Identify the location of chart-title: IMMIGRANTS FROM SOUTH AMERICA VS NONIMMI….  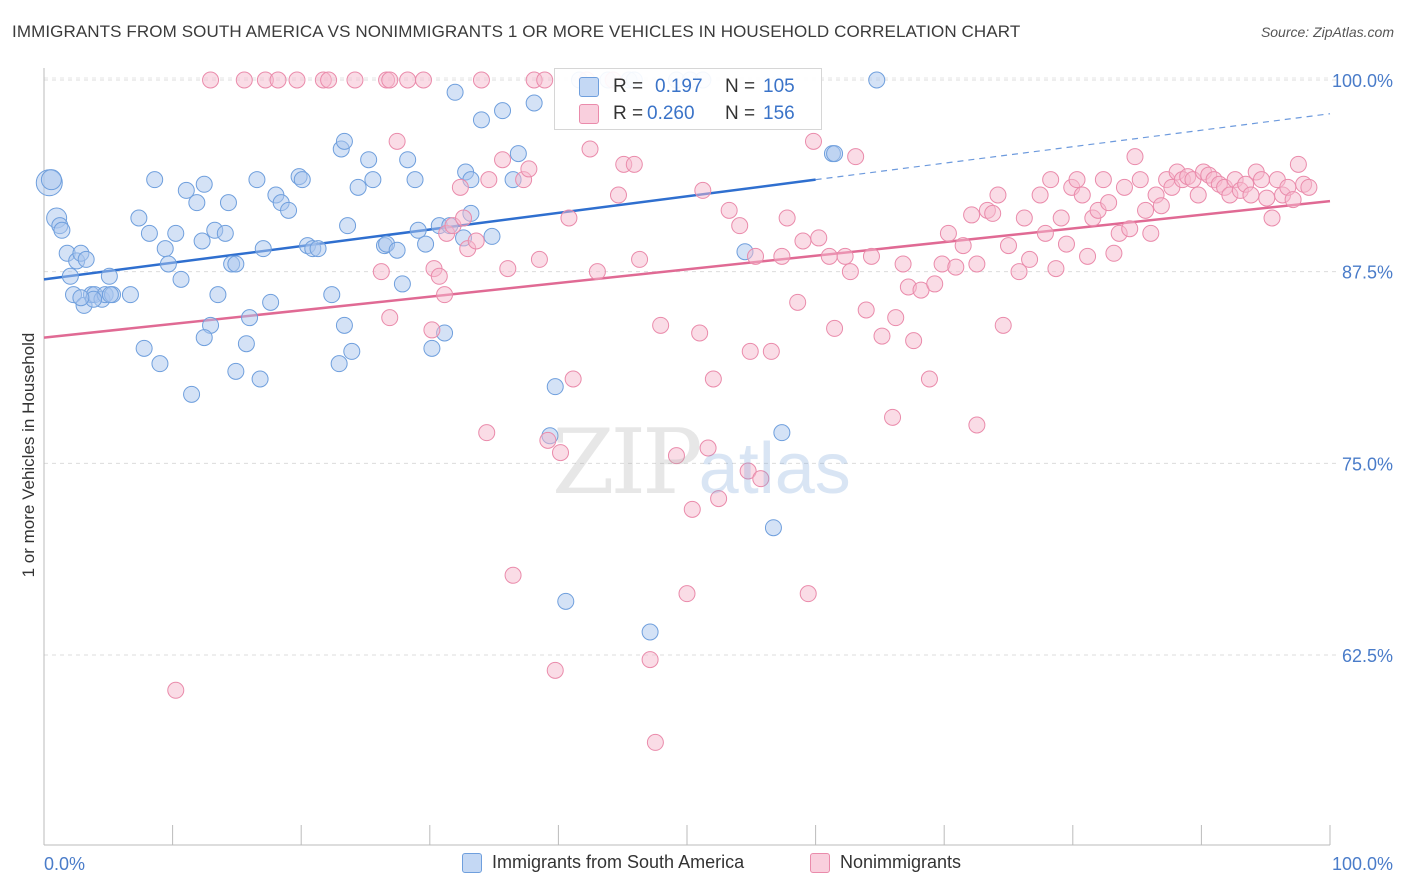
(516, 31).